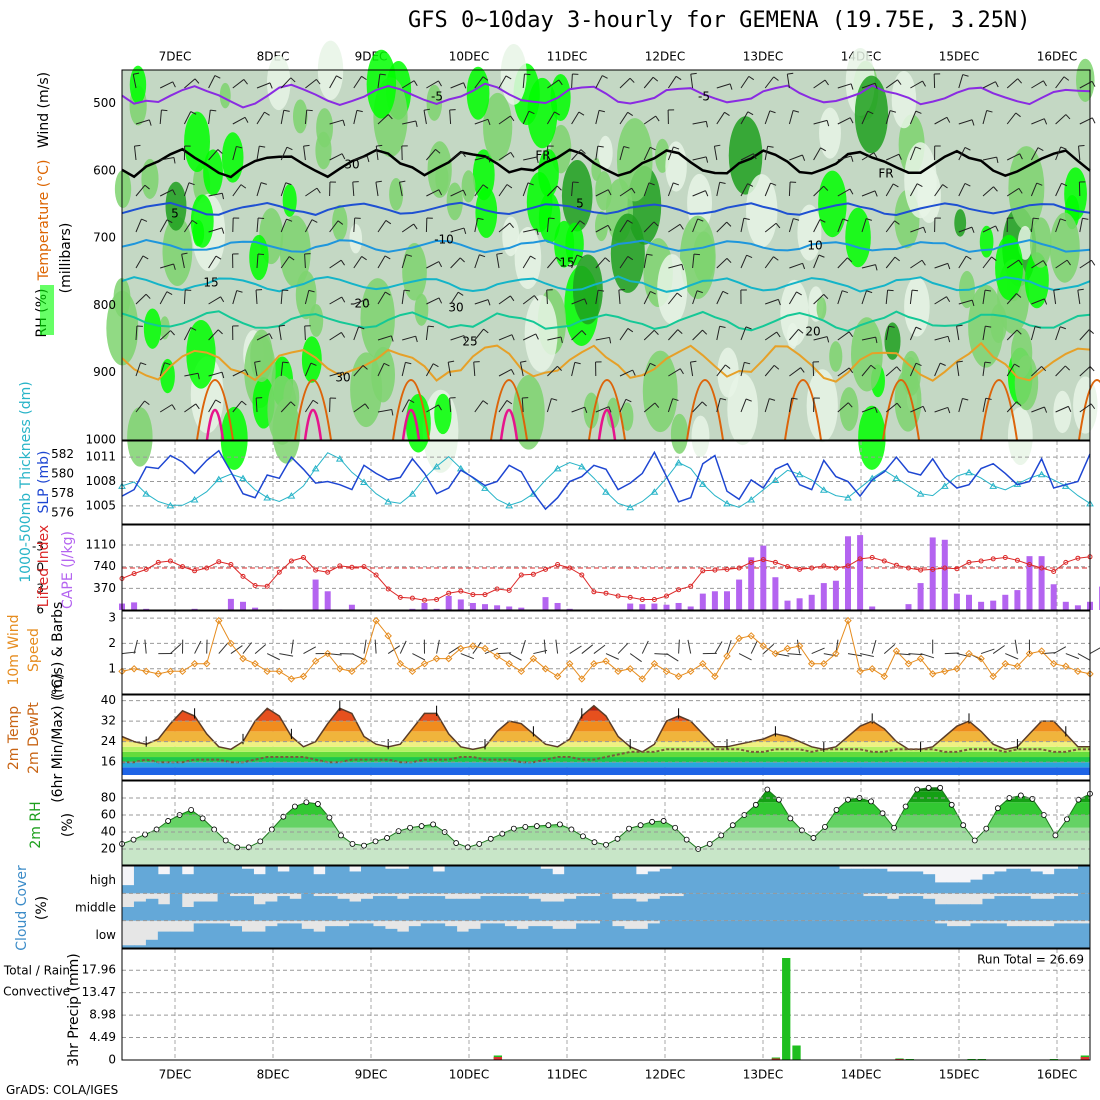  Describe the element at coordinates (606, 737) in the screenshot. I see `temp2m-frame` at that location.